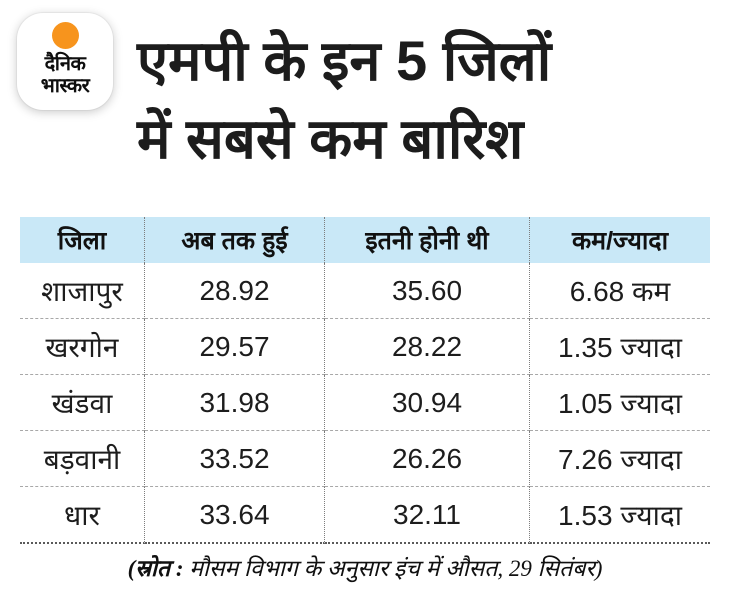 The width and height of the screenshot is (730, 606). I want to click on rainfall-so-far-cell: 33.52, so click(235, 459).